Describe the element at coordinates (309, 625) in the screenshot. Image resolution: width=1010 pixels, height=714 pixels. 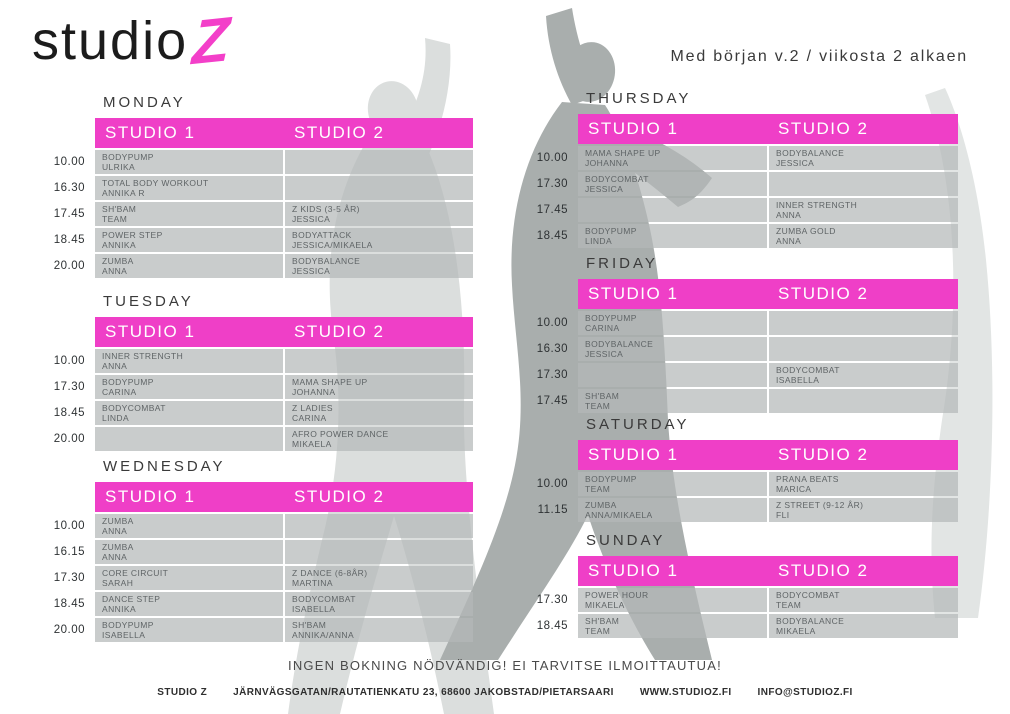
I see `class-name: SH'BAM` at that location.